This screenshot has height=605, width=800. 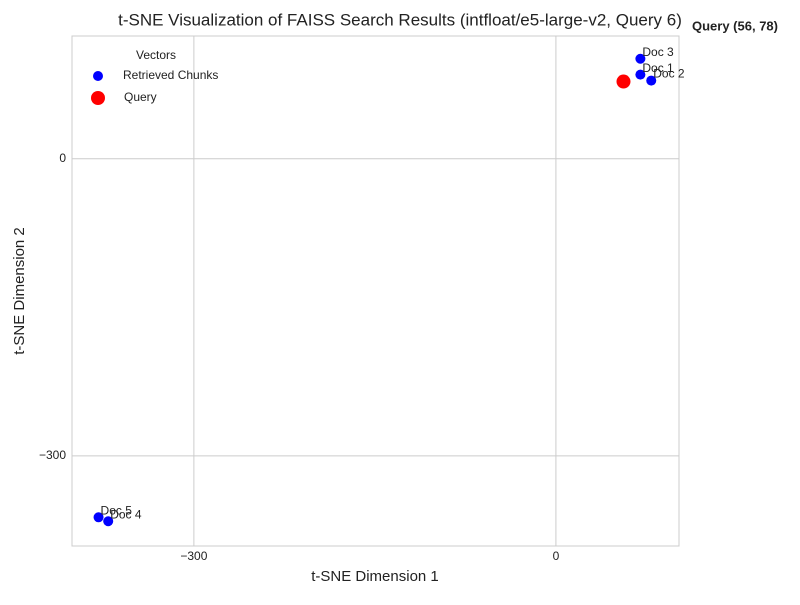 I want to click on annotation: Query (56, 78), so click(x=735, y=25).